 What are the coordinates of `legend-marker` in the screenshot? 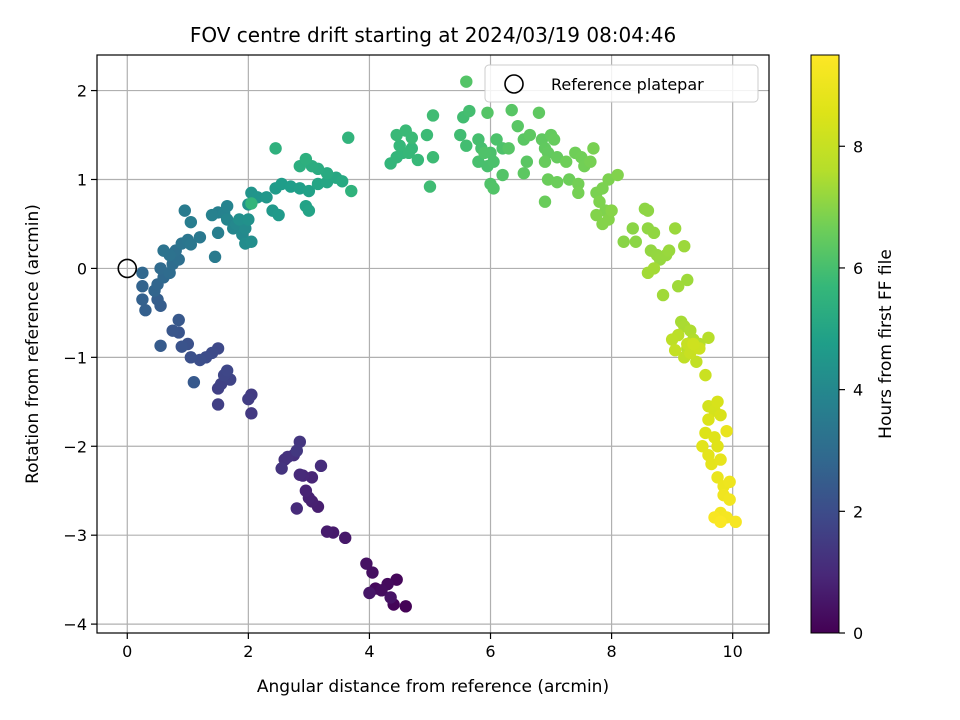 It's located at (514, 84).